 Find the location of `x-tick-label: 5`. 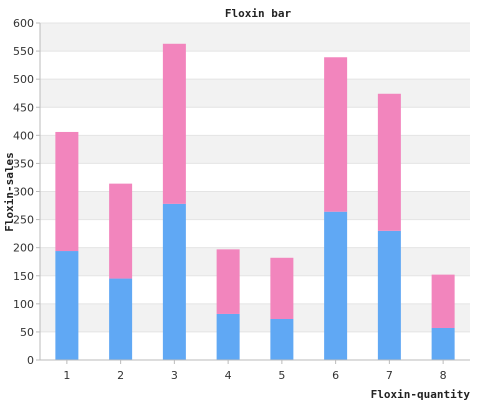

x-tick-label: 5 is located at coordinates (281, 375).